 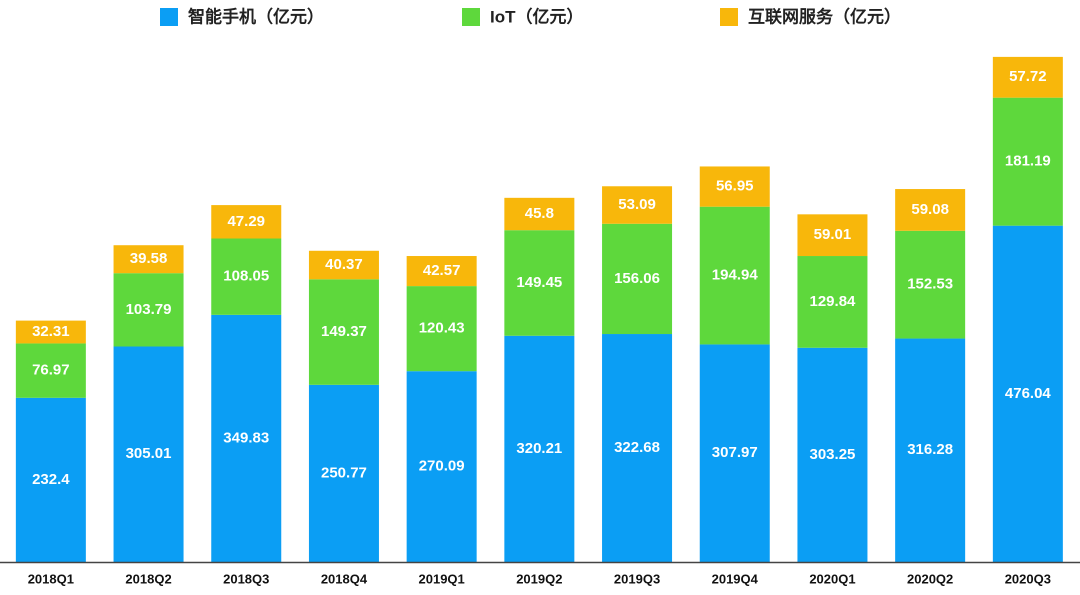 I want to click on legend-label: 互联网服务（亿元）, so click(x=824, y=16).